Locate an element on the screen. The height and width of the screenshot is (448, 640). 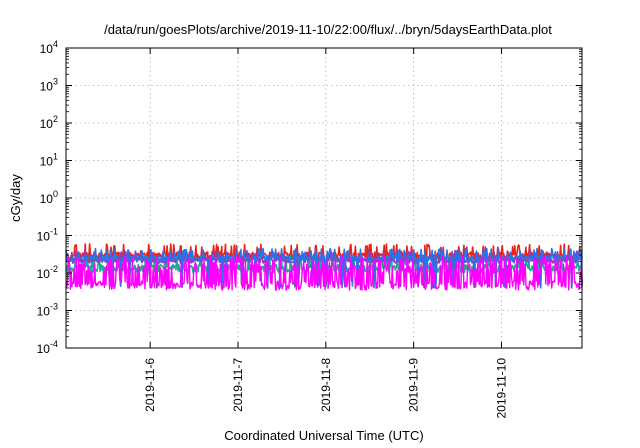
y-tick-label: 10⁻¹ is located at coordinates (47, 235).